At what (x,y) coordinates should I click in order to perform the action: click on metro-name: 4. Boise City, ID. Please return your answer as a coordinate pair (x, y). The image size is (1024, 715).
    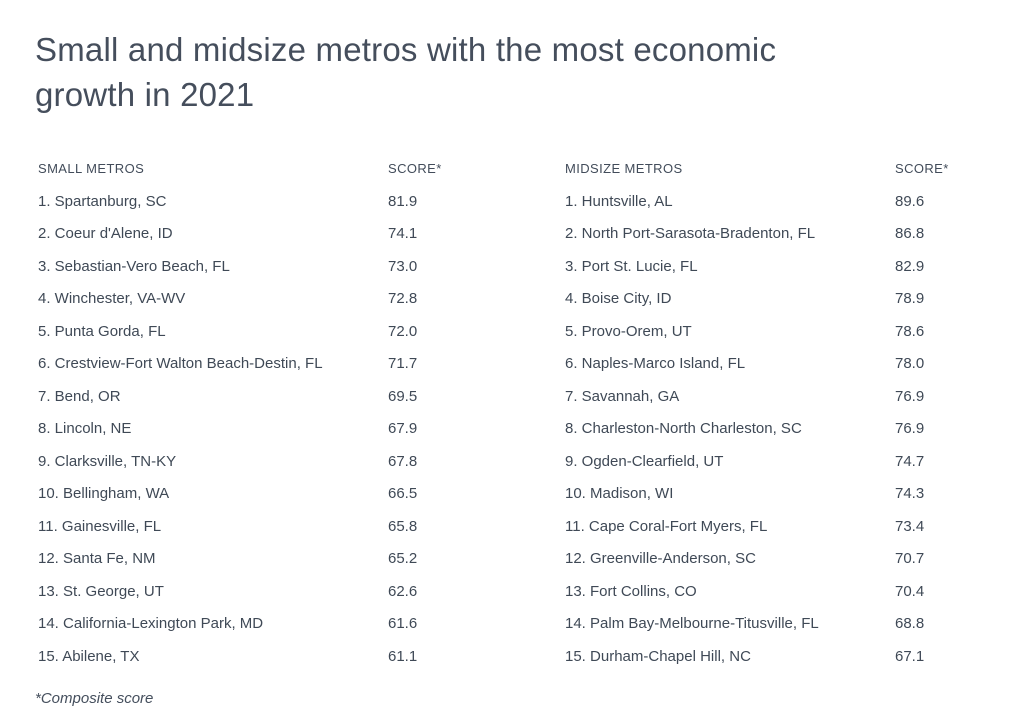
    Looking at the image, I should click on (618, 299).